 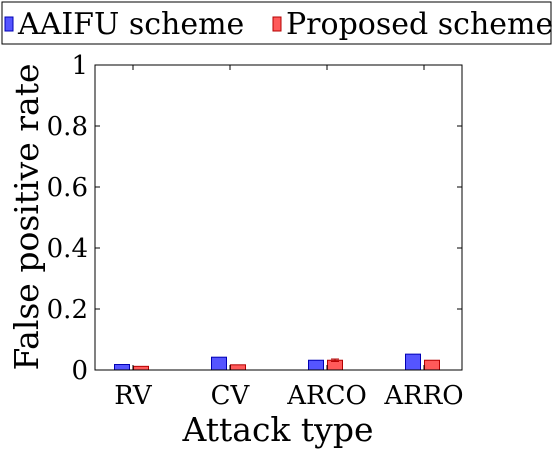 I want to click on x-axis-label: Attack type, so click(x=278, y=429).